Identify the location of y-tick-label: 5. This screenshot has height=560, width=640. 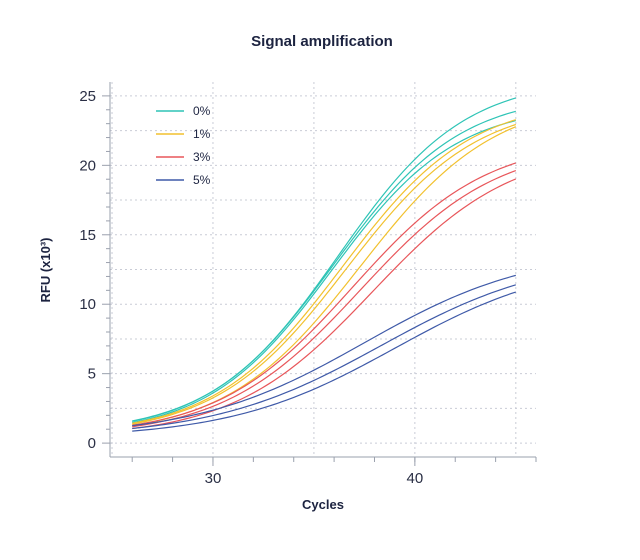
(92, 374).